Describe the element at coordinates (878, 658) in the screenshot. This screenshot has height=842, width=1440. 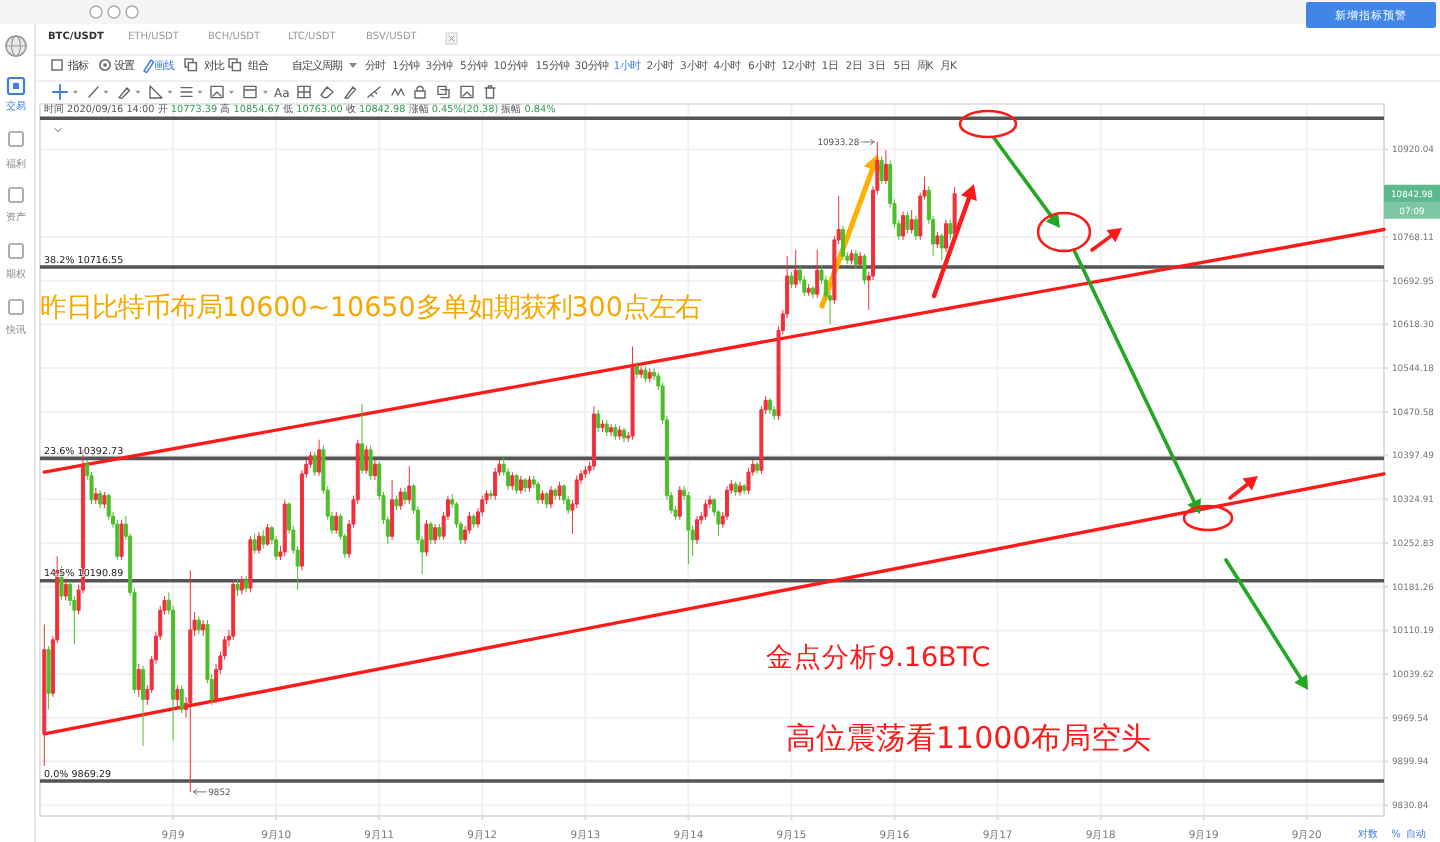
I see `annotation: 金点分析9.16BTC` at that location.